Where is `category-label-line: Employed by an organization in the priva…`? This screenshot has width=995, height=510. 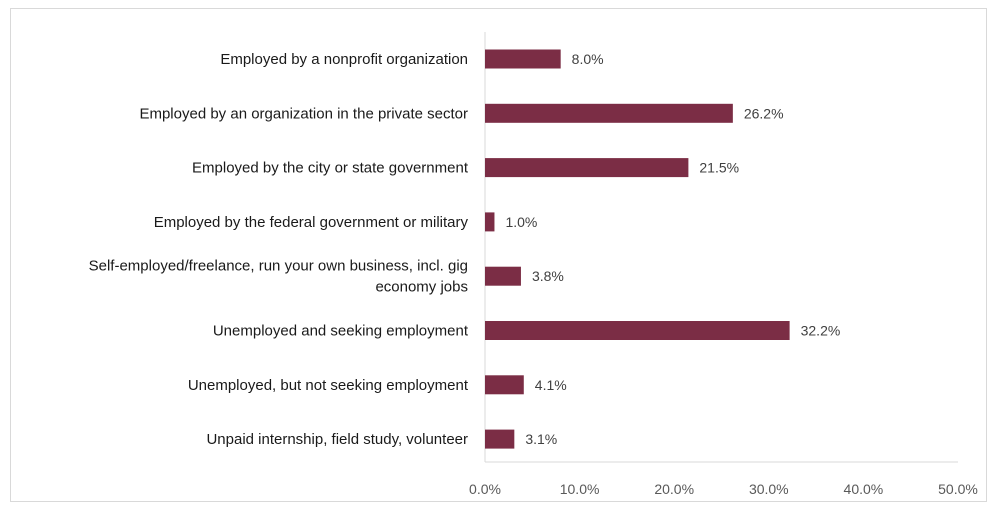
category-label-line: Employed by an organization in the priva… is located at coordinates (303, 113).